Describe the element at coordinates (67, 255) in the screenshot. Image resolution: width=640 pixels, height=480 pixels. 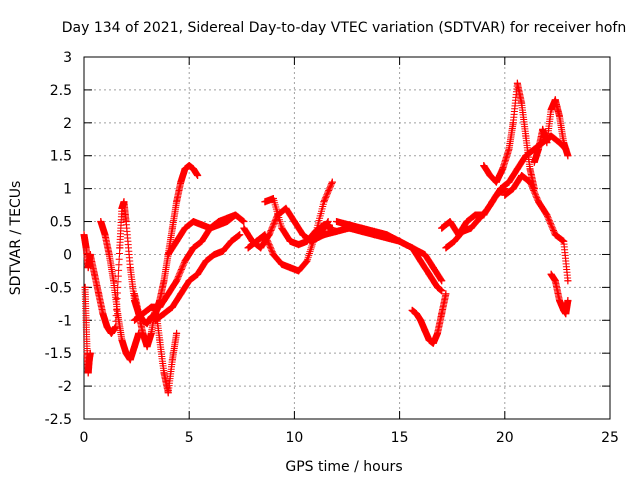
I see `y-tick-label: 0` at that location.